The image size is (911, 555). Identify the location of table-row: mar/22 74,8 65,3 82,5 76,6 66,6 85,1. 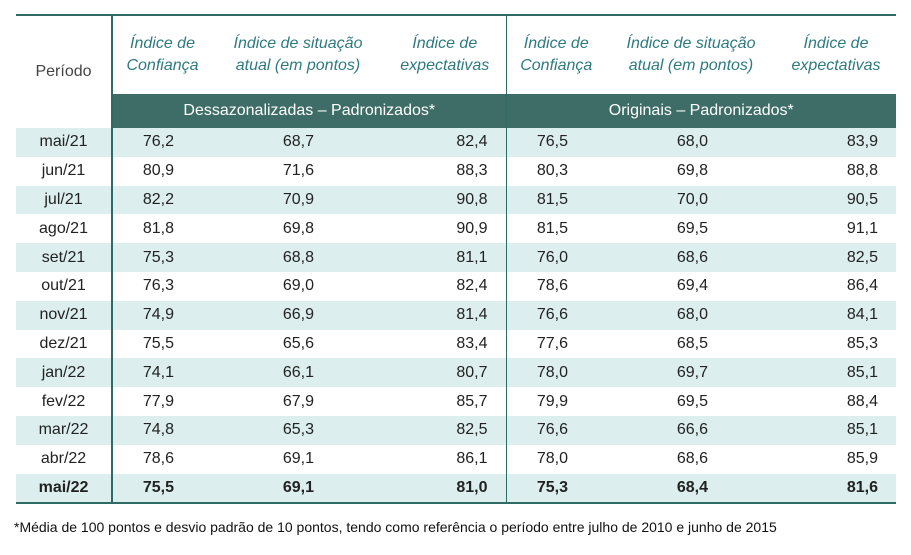
(456, 430).